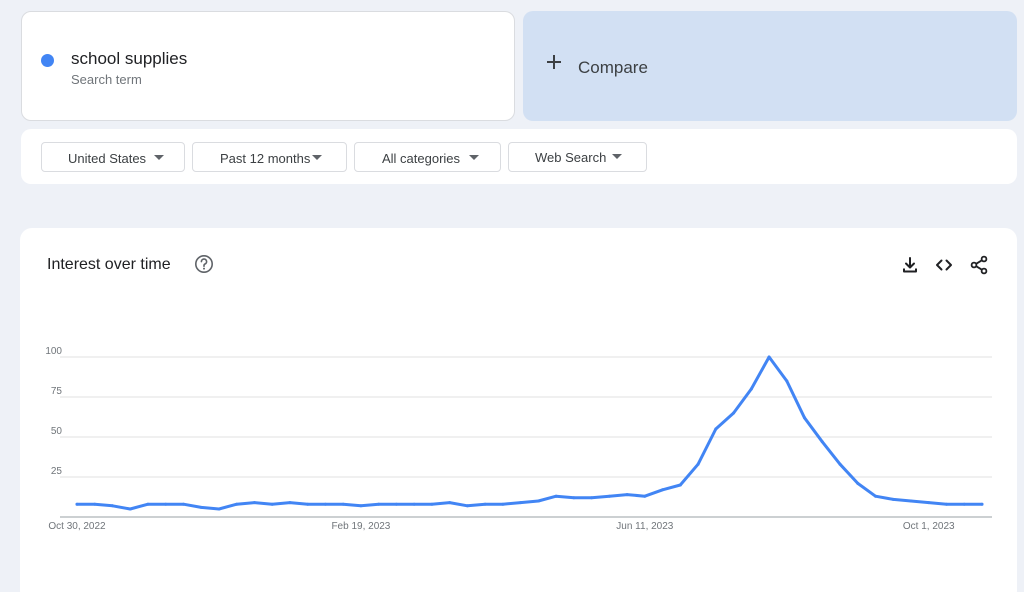  What do you see at coordinates (265, 158) in the screenshot?
I see `time-range-label: Past 12 months` at bounding box center [265, 158].